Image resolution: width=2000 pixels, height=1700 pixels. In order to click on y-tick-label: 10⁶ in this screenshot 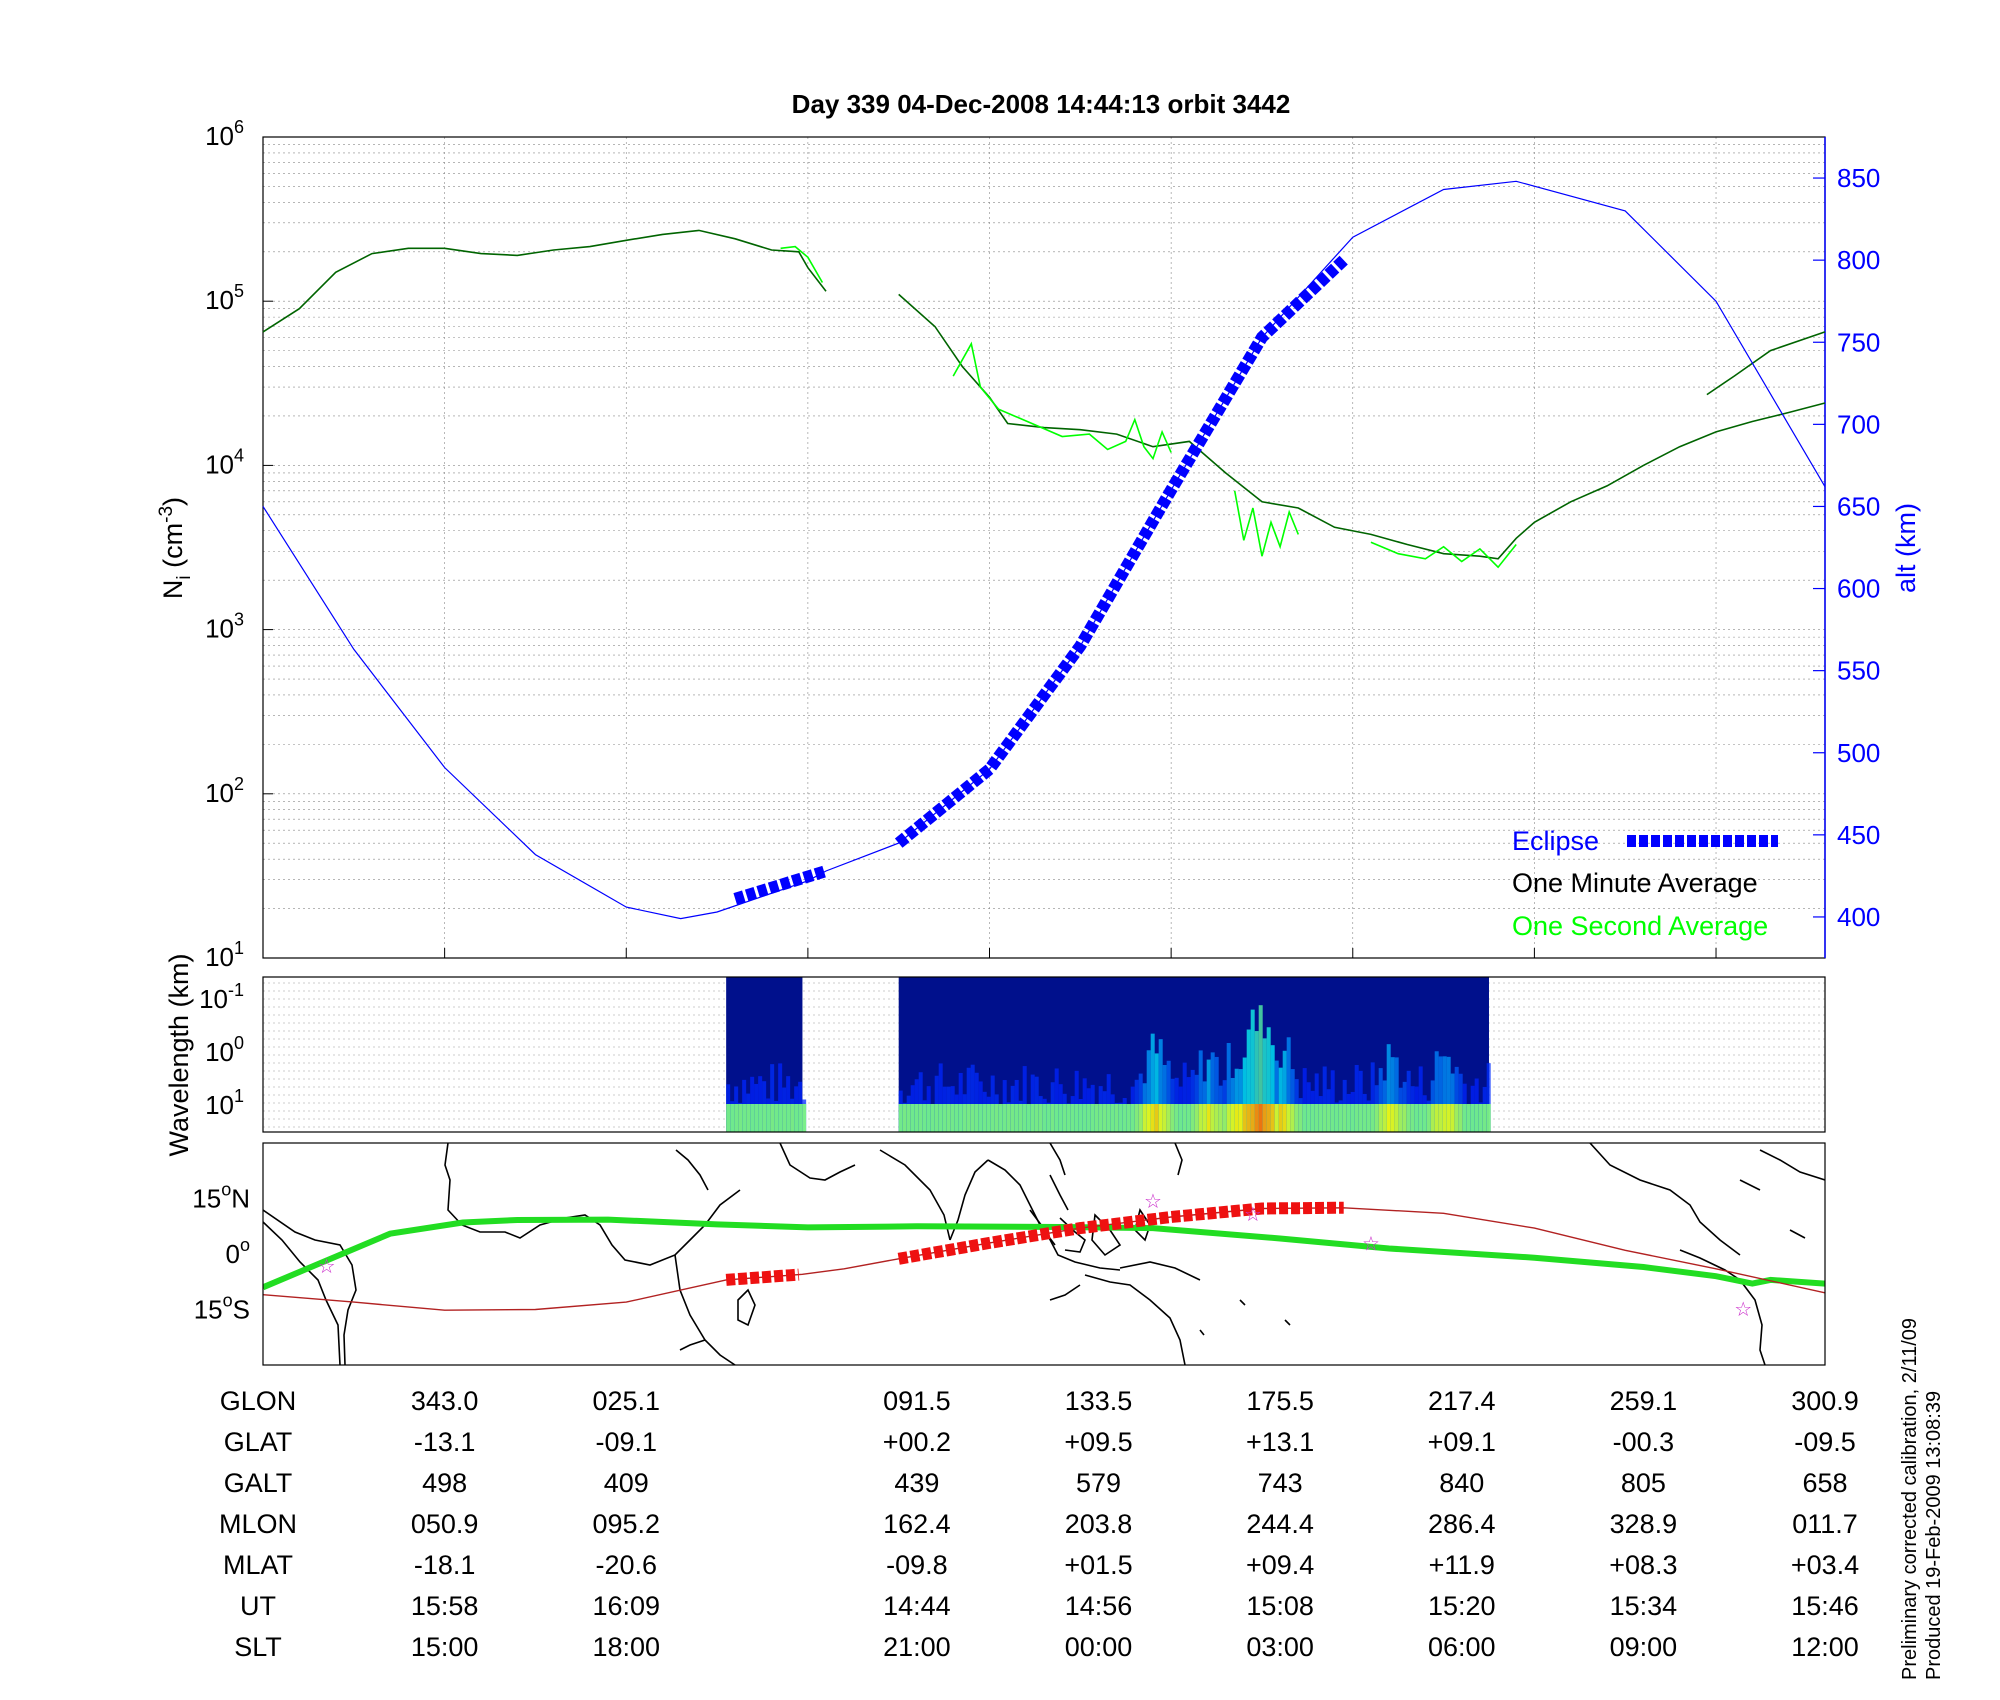, I will do `click(224, 134)`.